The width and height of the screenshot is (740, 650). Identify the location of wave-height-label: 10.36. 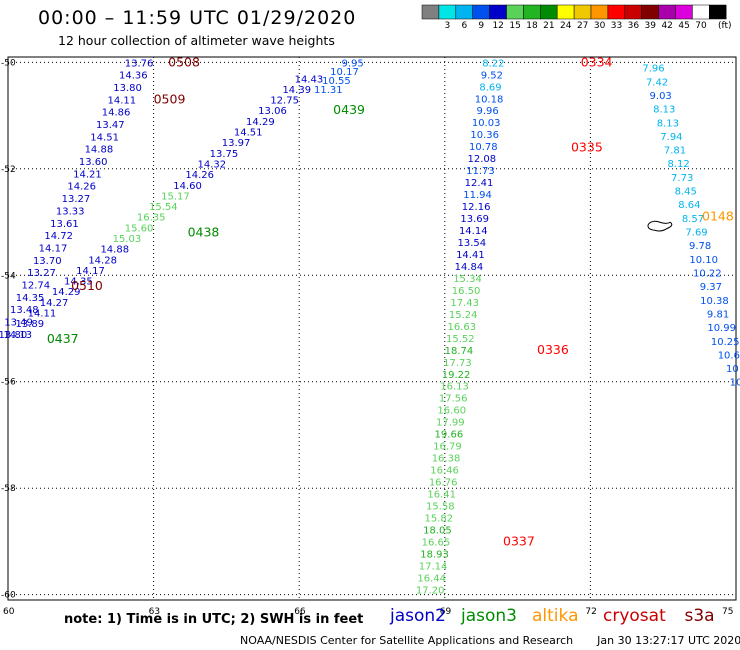
(484, 135).